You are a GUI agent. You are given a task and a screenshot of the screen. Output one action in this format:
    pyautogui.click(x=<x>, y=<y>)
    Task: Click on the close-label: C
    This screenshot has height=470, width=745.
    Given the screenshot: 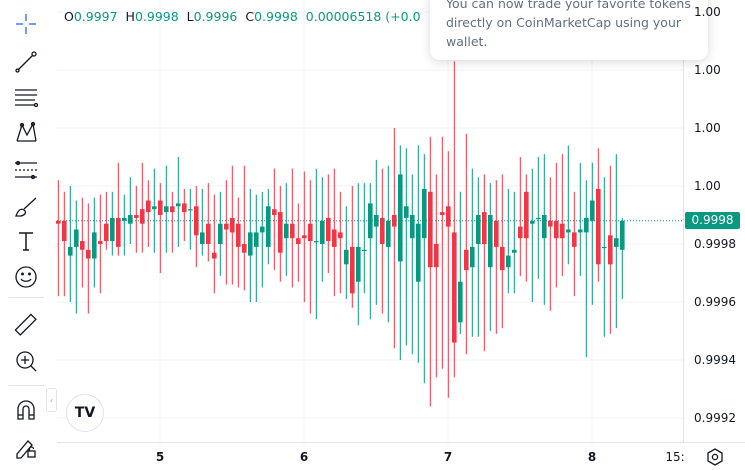 What is the action you would take?
    pyautogui.click(x=250, y=16)
    